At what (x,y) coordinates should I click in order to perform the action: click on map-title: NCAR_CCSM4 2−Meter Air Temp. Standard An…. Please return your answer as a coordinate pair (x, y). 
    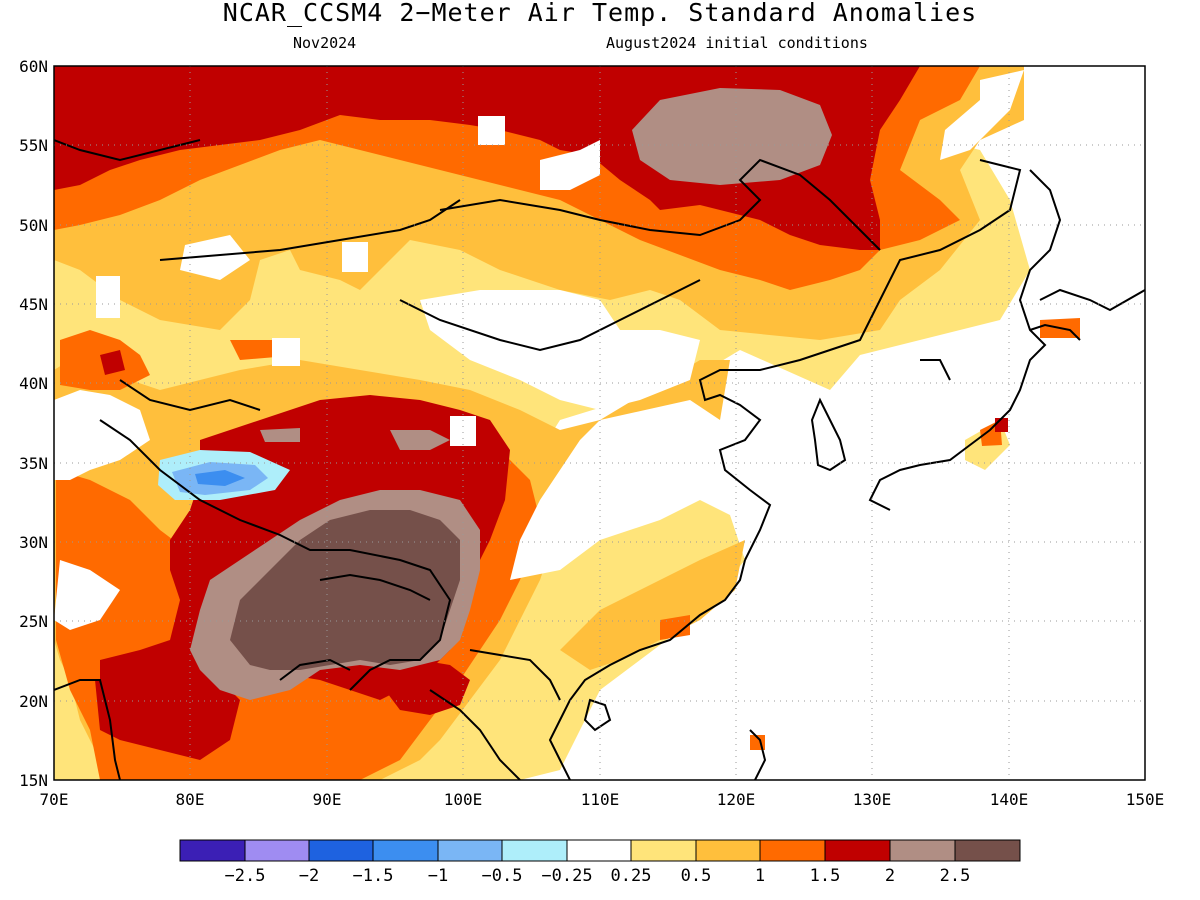
    Looking at the image, I should click on (600, 13).